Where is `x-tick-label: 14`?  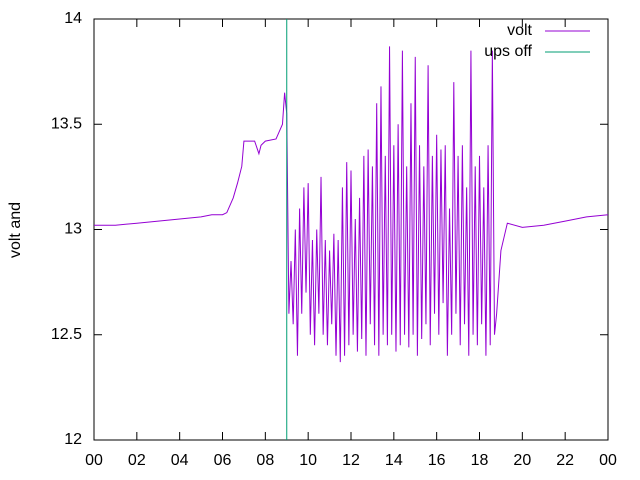
x-tick-label: 14 is located at coordinates (394, 460).